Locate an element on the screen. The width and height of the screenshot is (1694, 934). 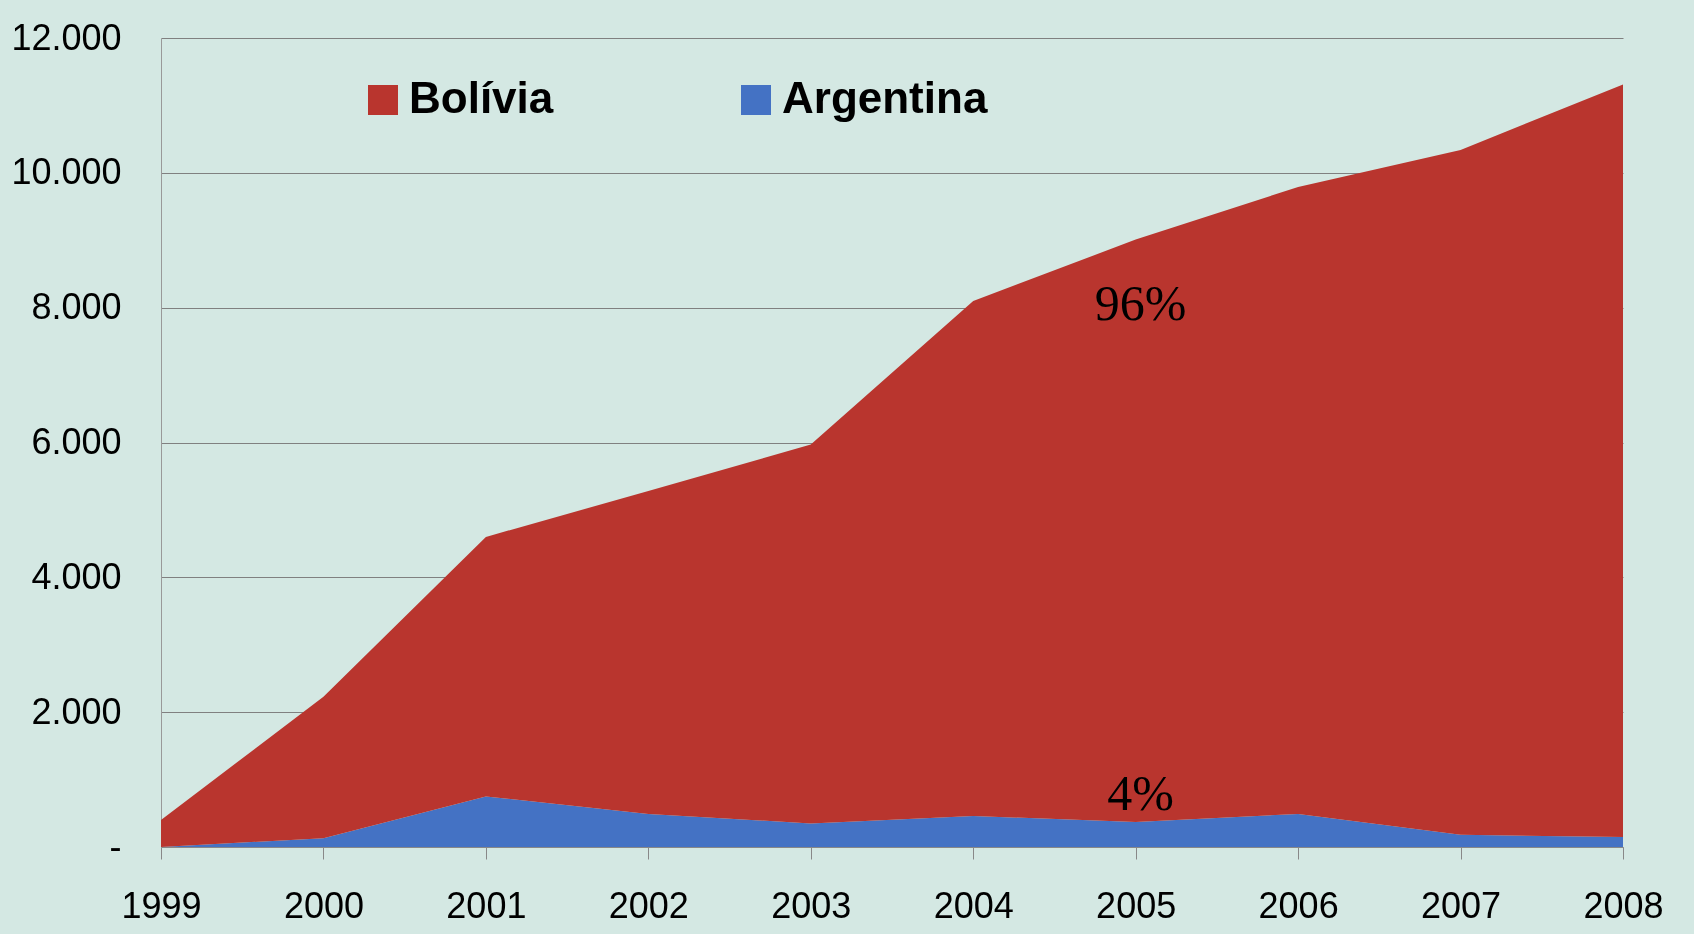
y-tick-label: 6.000 is located at coordinates (76, 441).